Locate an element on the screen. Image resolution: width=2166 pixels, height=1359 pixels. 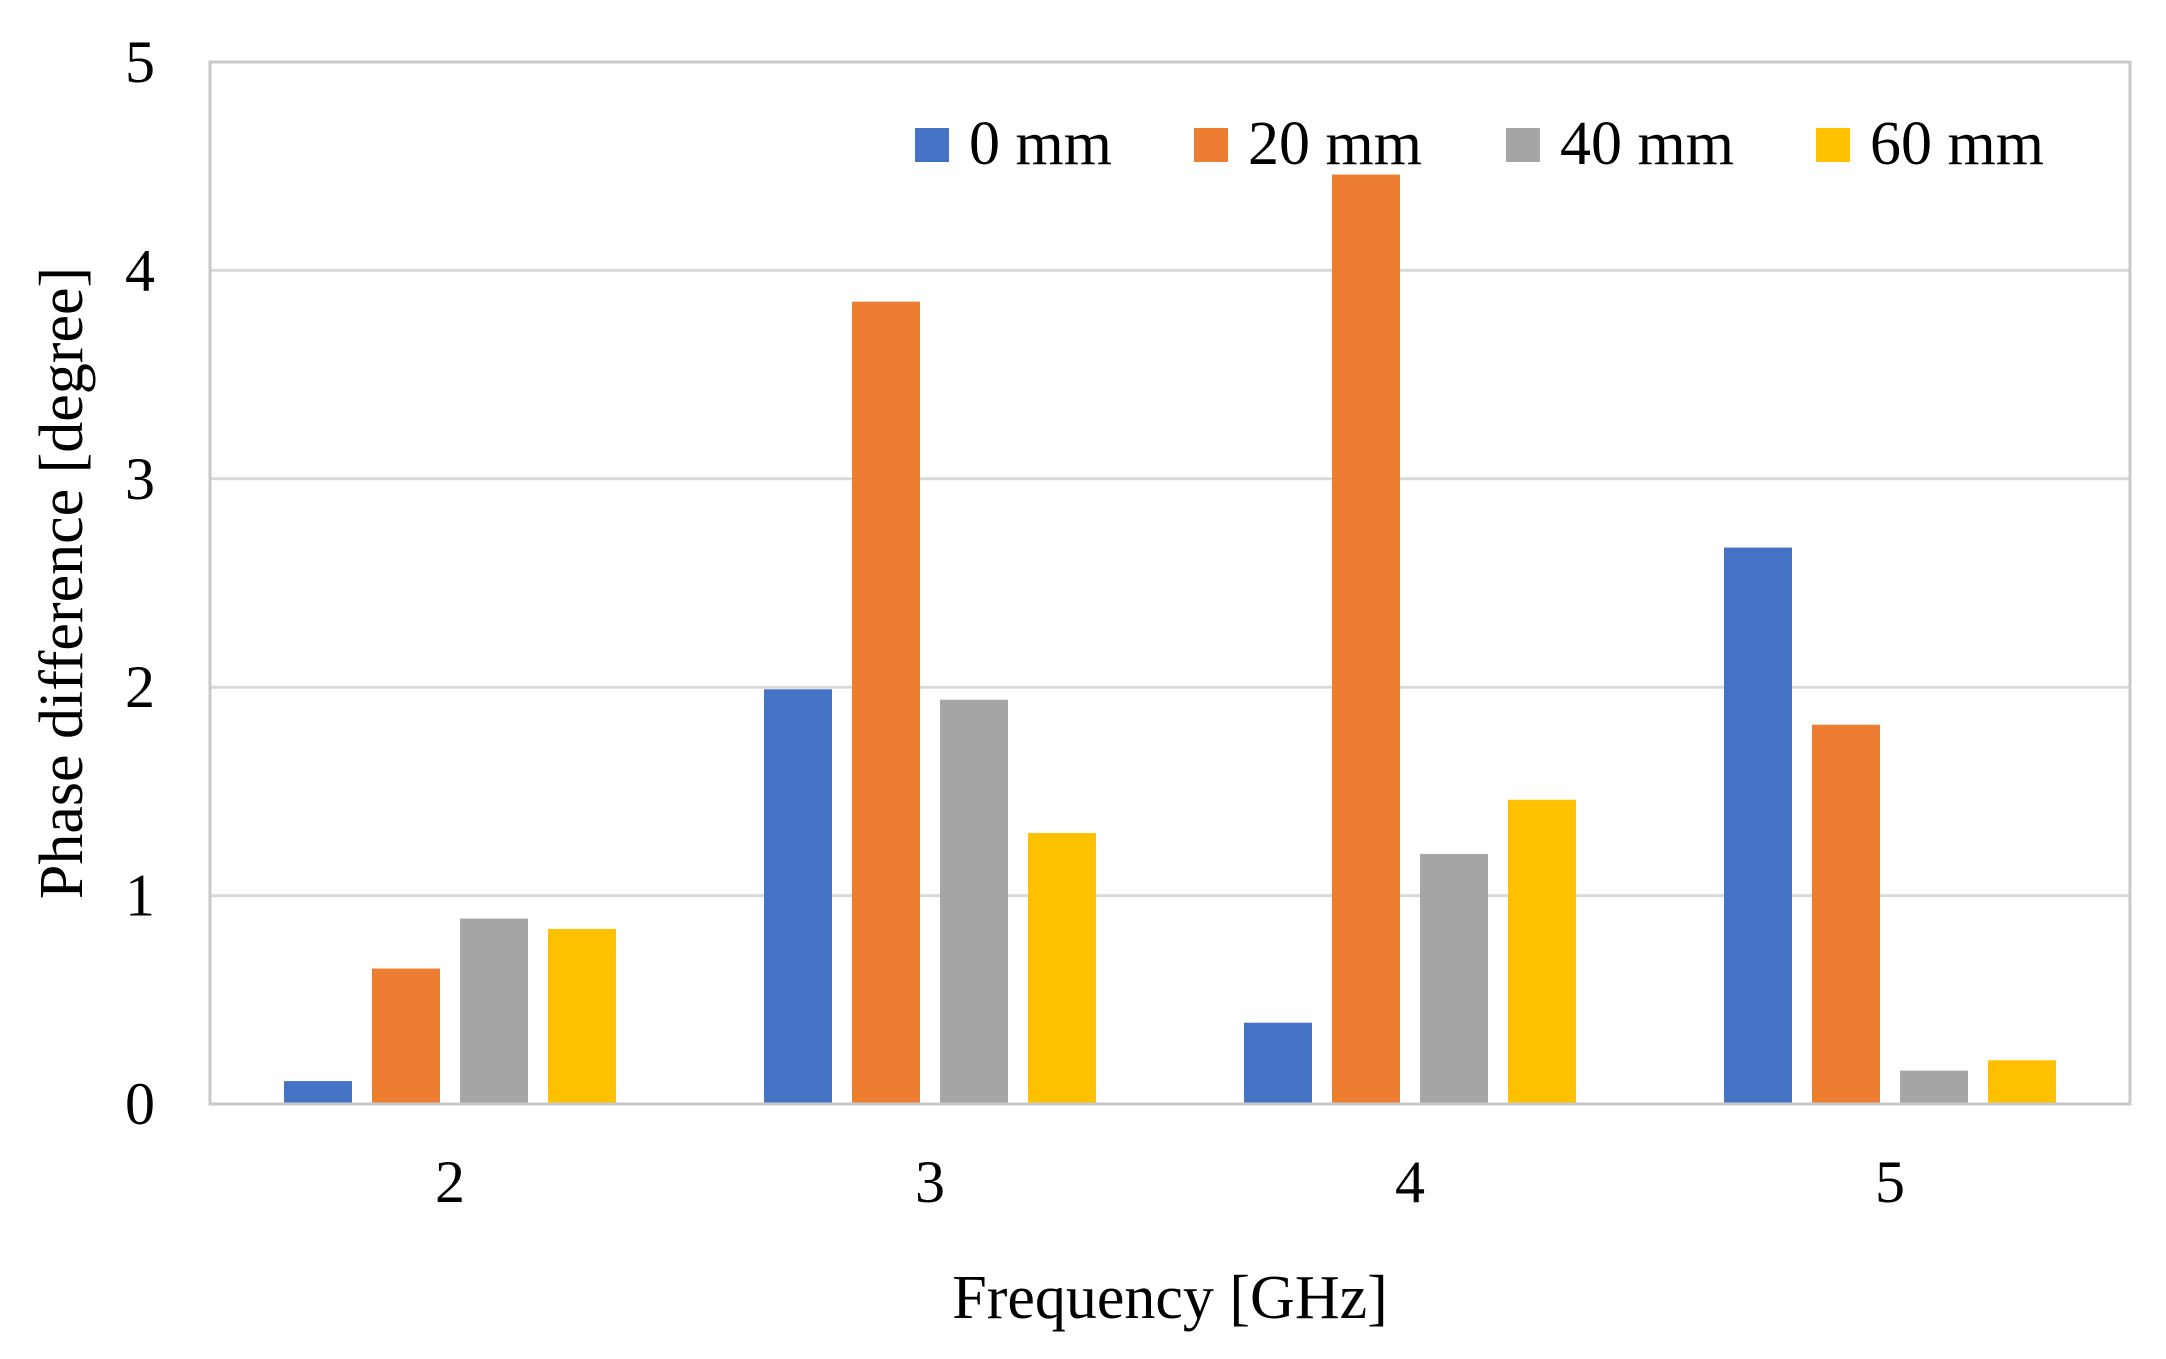
legend-label: 0 mm is located at coordinates (1040, 144).